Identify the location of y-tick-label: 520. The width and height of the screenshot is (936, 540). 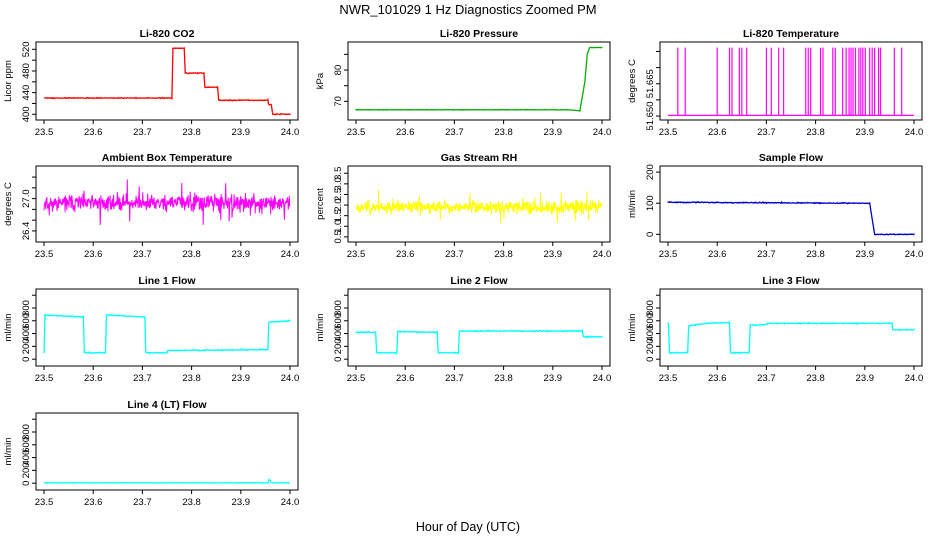
(26, 49).